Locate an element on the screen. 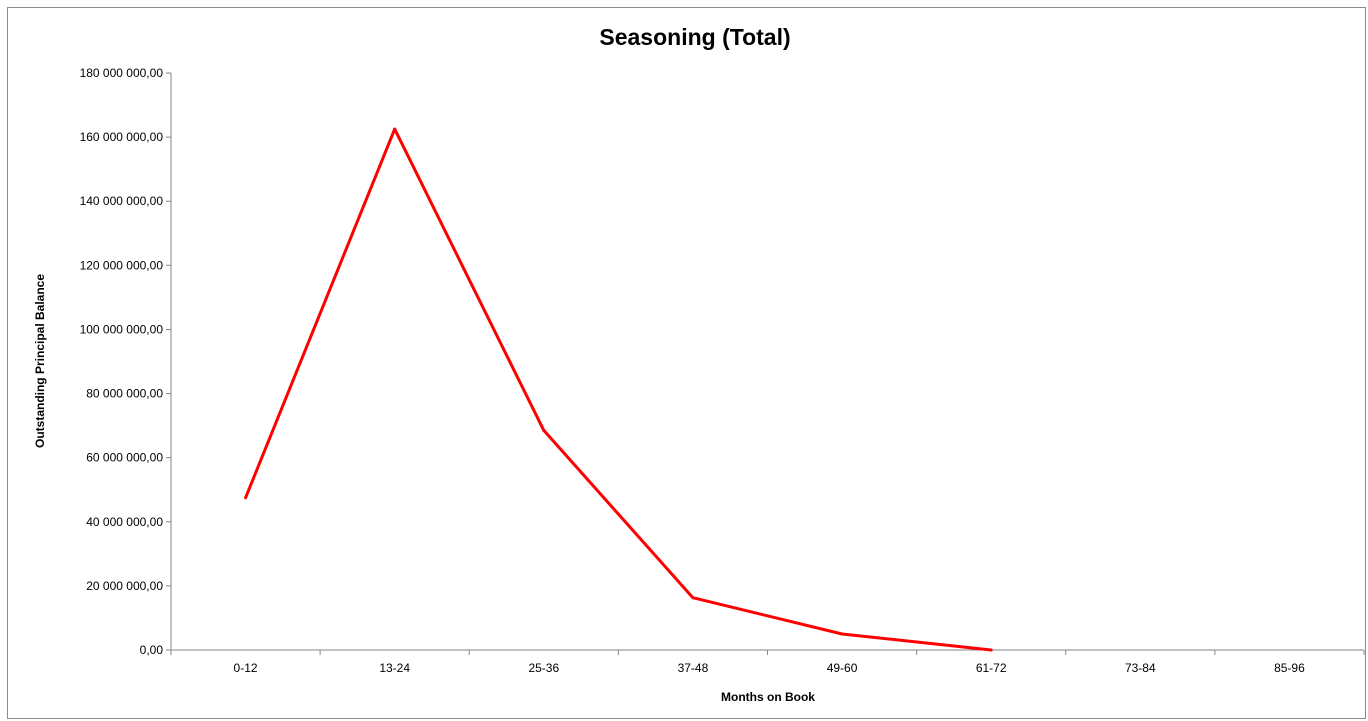 This screenshot has width=1368, height=721. x-axis-title: Months on Book is located at coordinates (768, 697).